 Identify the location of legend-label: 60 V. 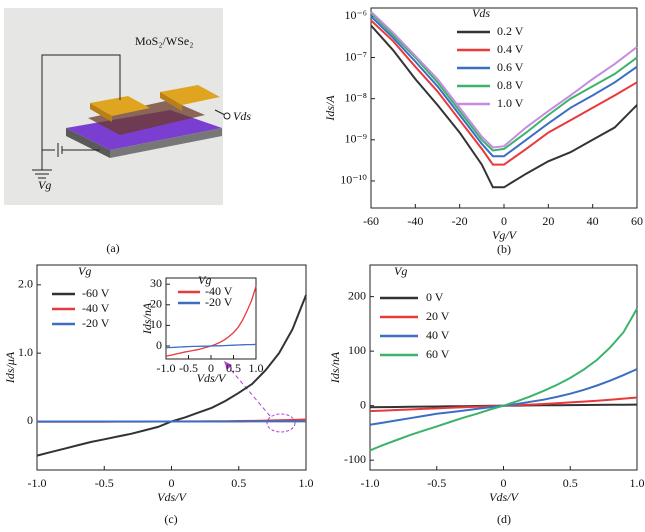
(438, 354).